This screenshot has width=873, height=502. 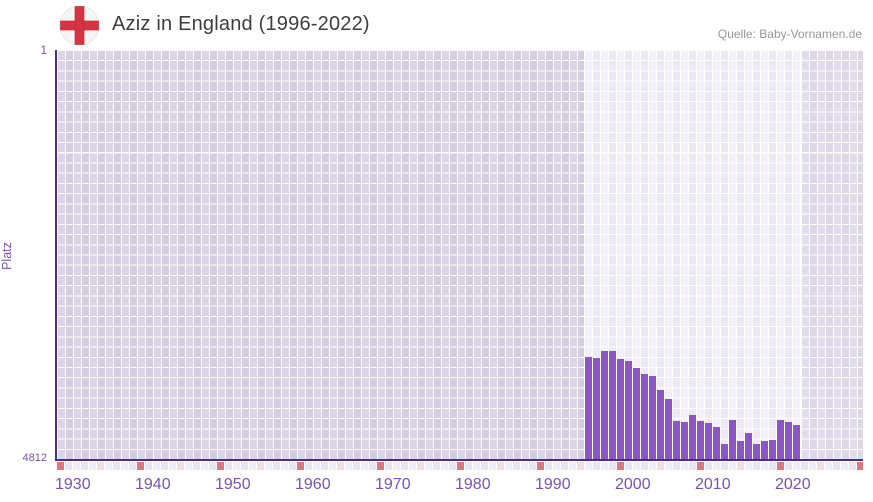 What do you see at coordinates (148, 466) in the screenshot?
I see `year-cell-1941` at bounding box center [148, 466].